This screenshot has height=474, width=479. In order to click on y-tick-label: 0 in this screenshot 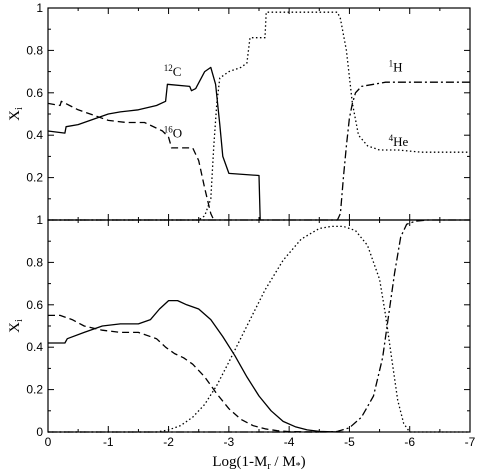, I will do `click(39, 432)`.